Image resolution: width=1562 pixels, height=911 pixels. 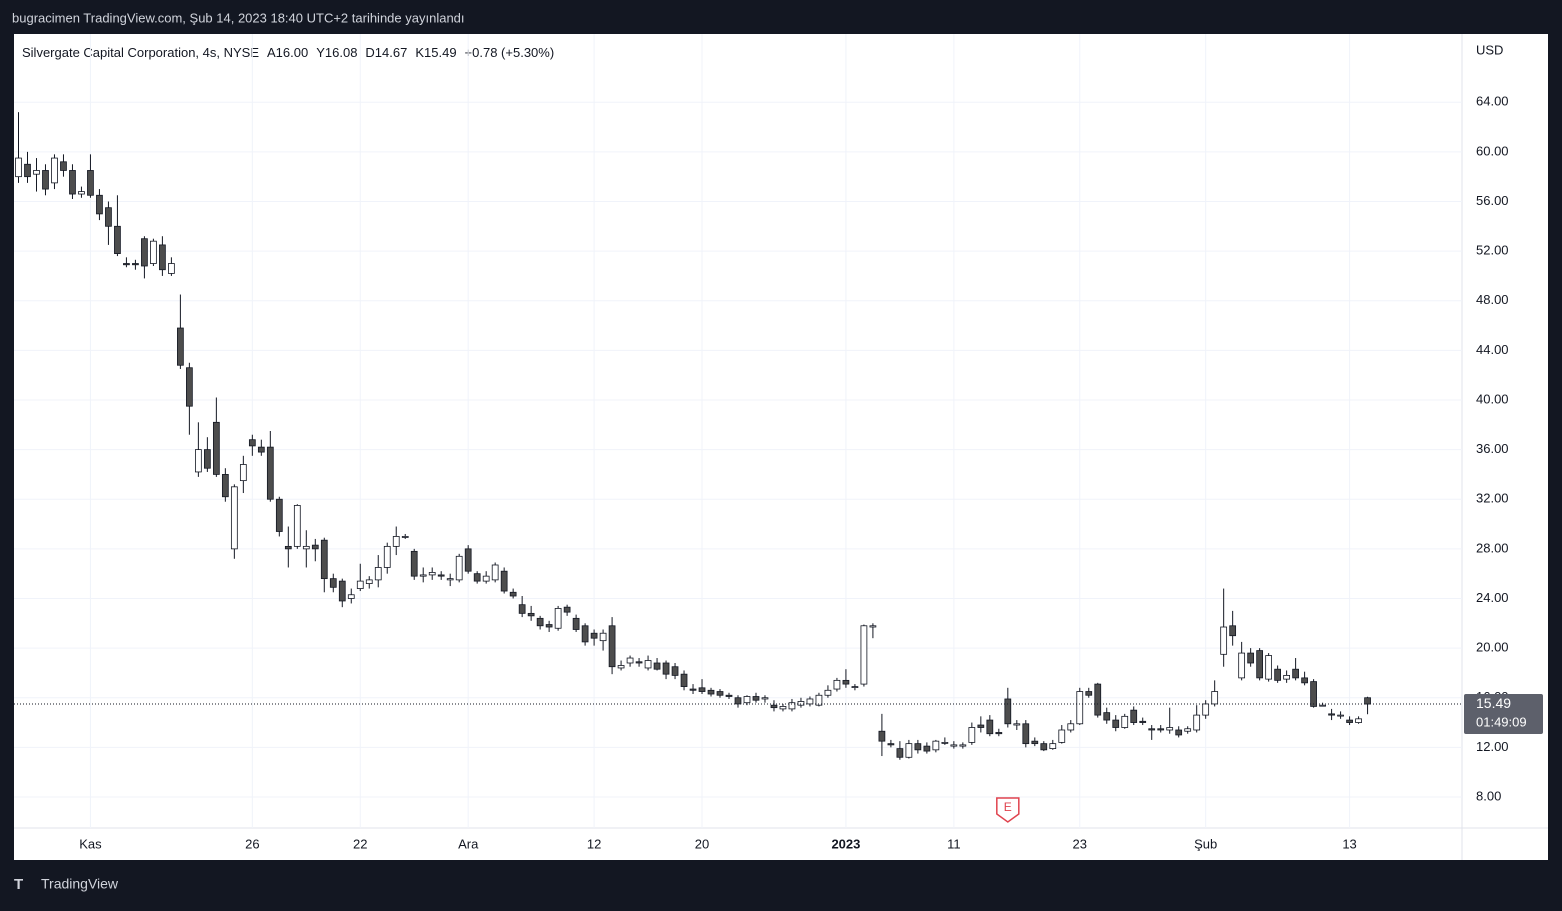 What do you see at coordinates (1492, 498) in the screenshot?
I see `y-tick-label: 32.00` at bounding box center [1492, 498].